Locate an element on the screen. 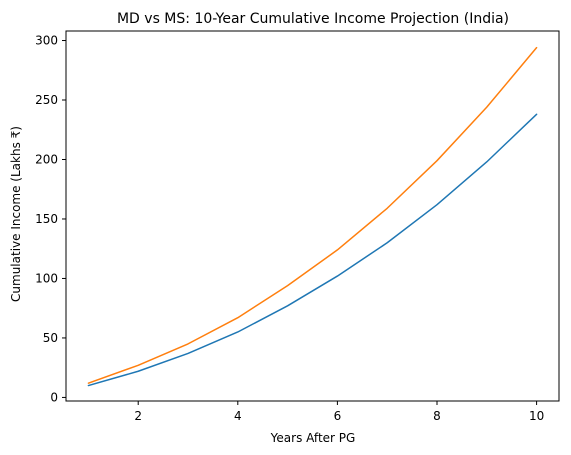  y-tick-label: 150 is located at coordinates (46, 219).